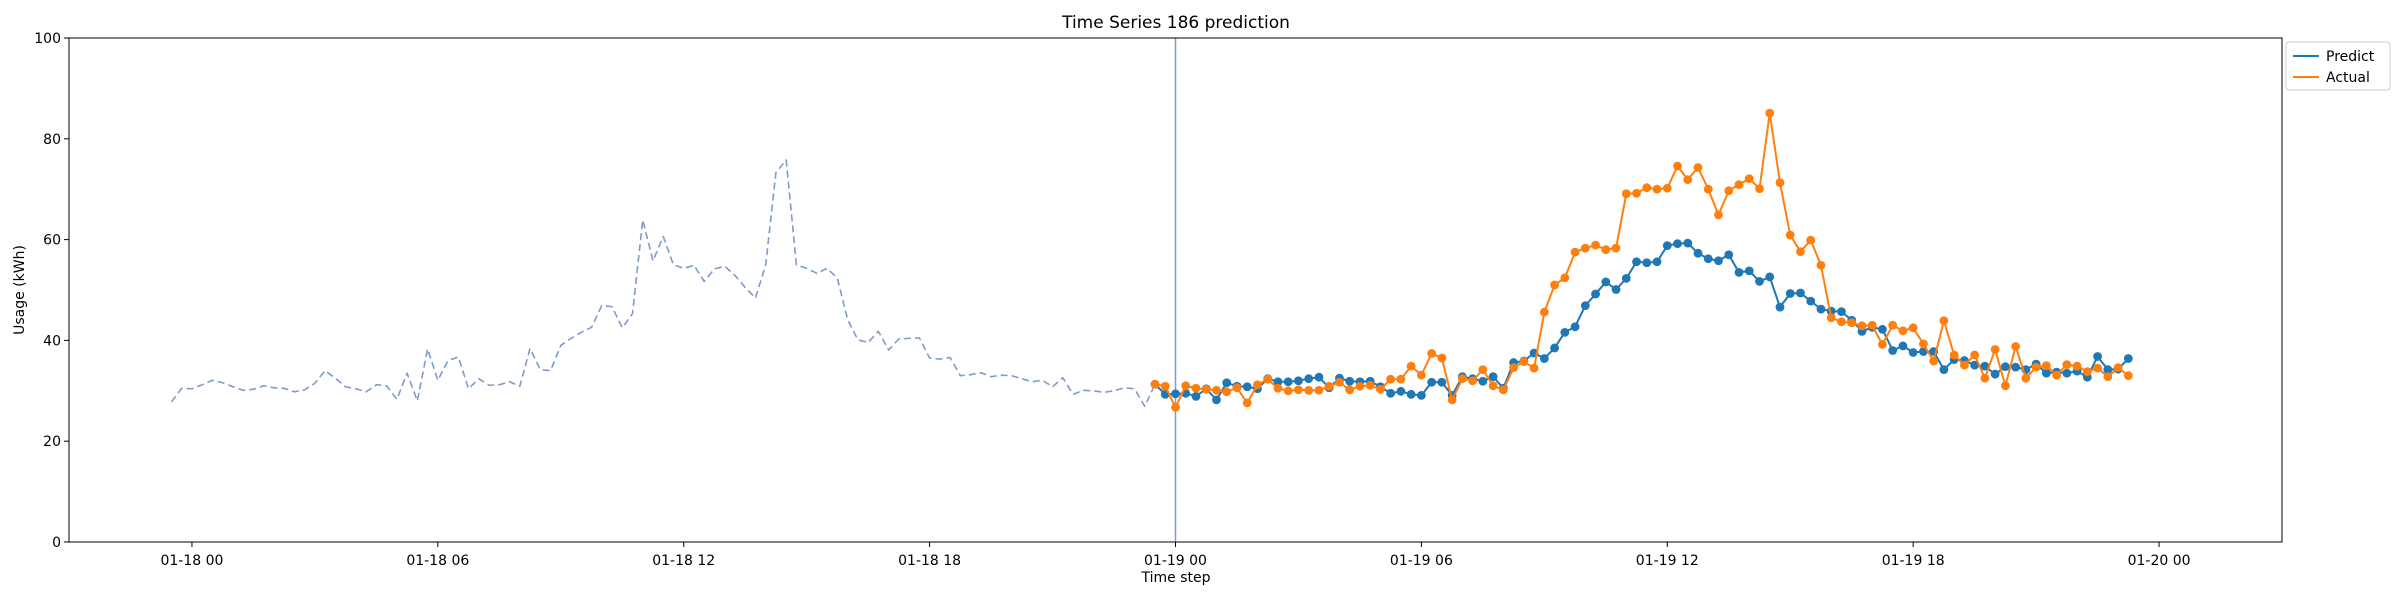  What do you see at coordinates (52, 241) in the screenshot?
I see `y-tick-label-3: 60` at bounding box center [52, 241].